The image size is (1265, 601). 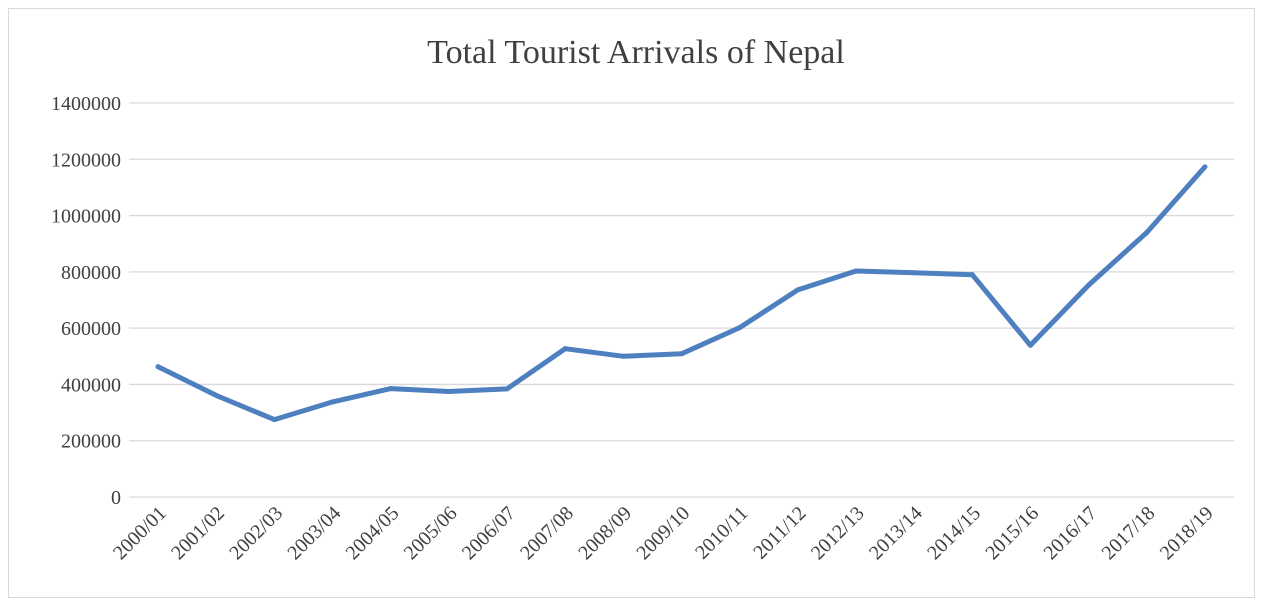 What do you see at coordinates (431, 533) in the screenshot?
I see `x-tick-label: 2005/06` at bounding box center [431, 533].